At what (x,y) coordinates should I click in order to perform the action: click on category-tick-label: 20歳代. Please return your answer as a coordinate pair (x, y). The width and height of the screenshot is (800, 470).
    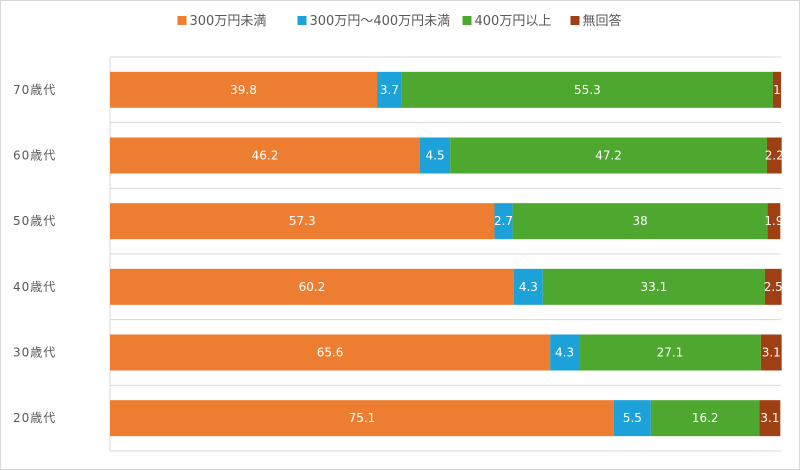
    Looking at the image, I should click on (34, 418).